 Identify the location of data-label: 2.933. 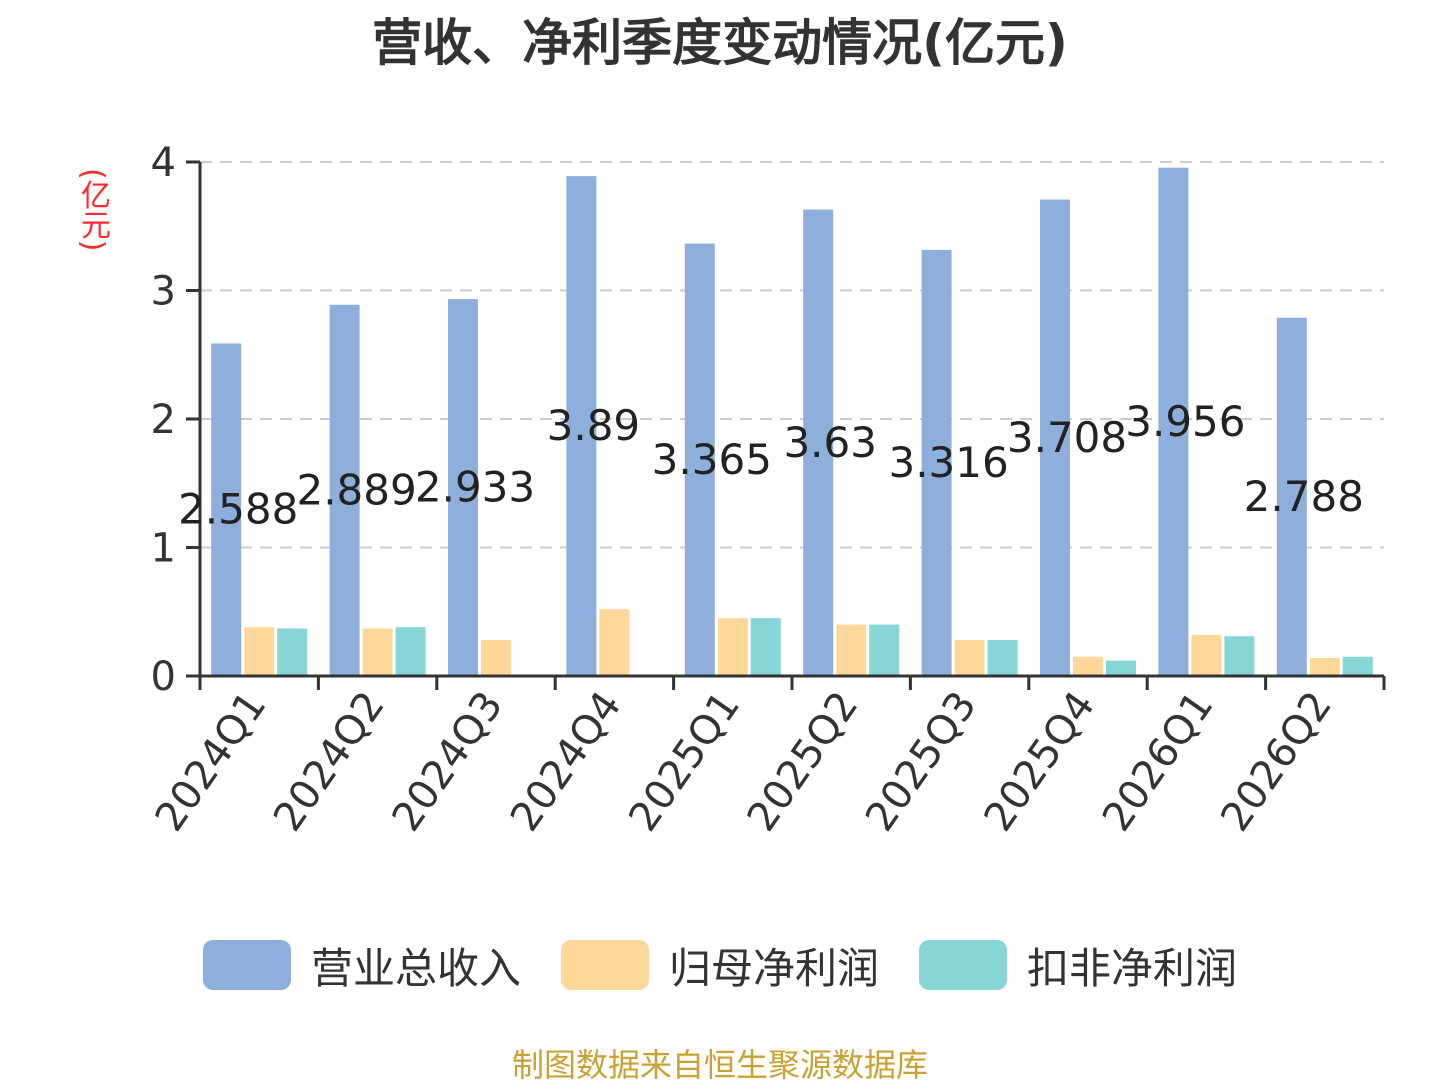
(475, 487).